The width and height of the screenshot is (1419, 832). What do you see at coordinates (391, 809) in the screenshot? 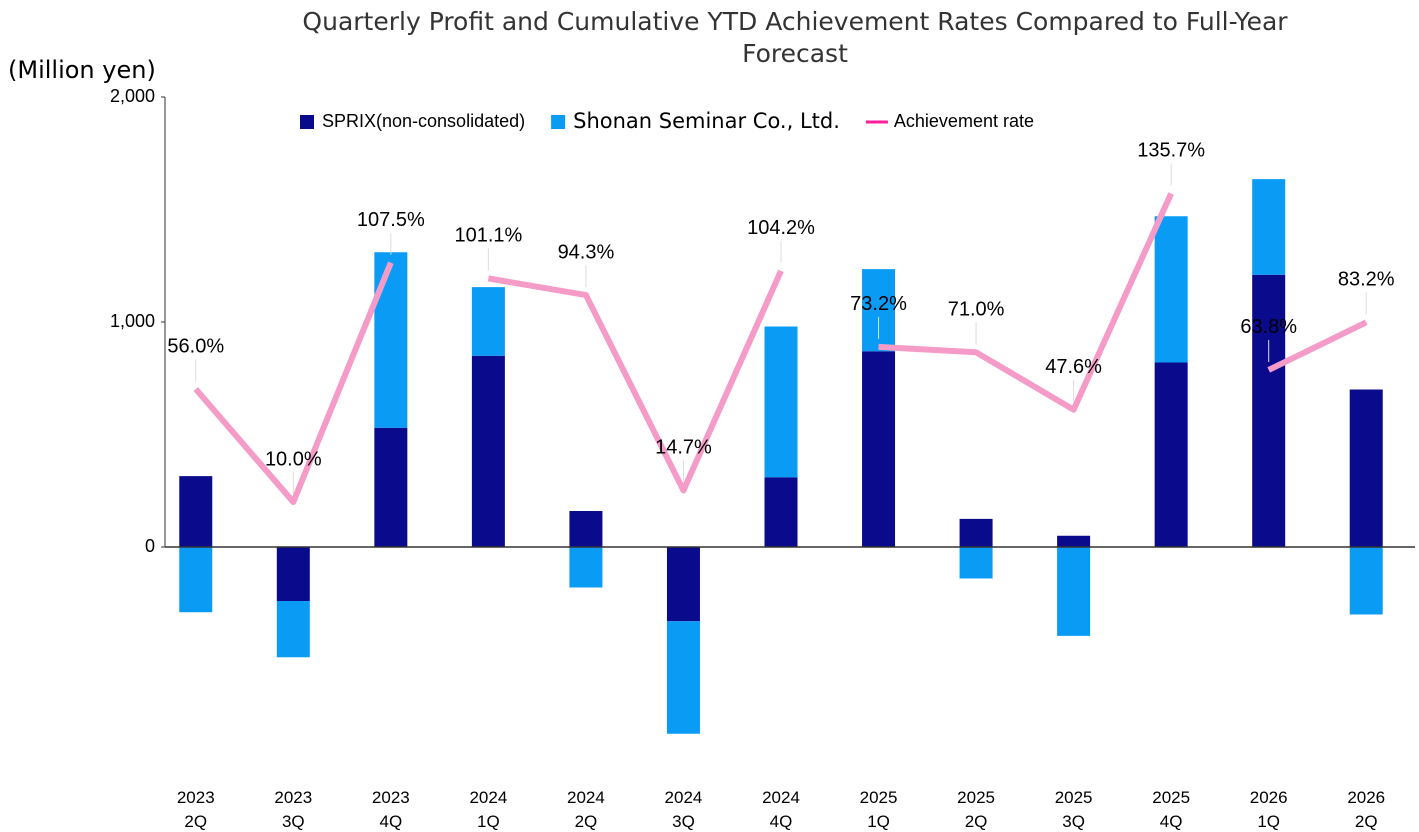
I see `x-tick-label: 2023 4Q` at bounding box center [391, 809].